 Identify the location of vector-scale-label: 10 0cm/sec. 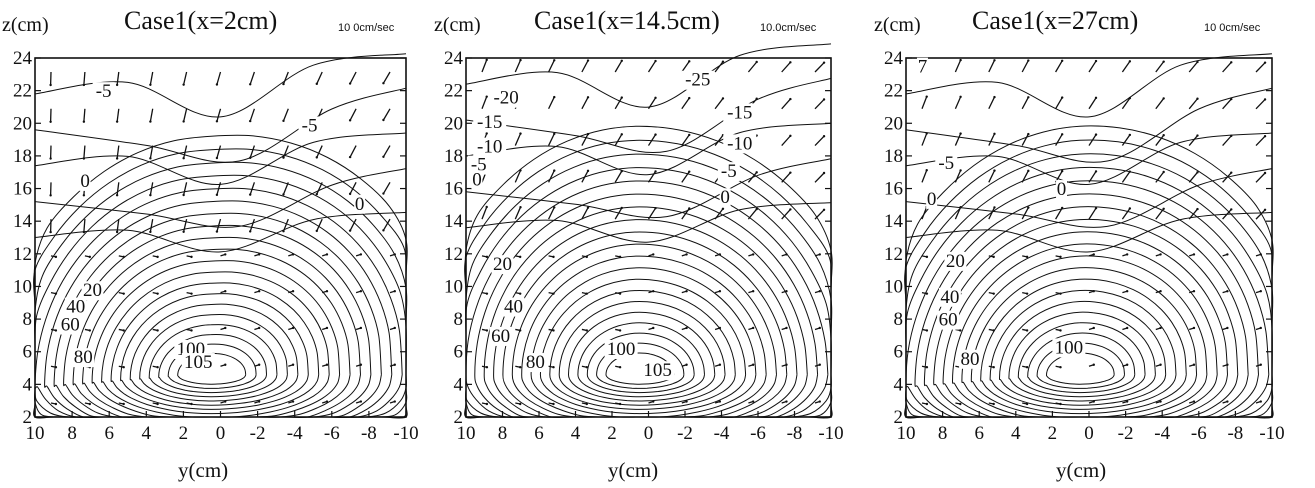
(1232, 28).